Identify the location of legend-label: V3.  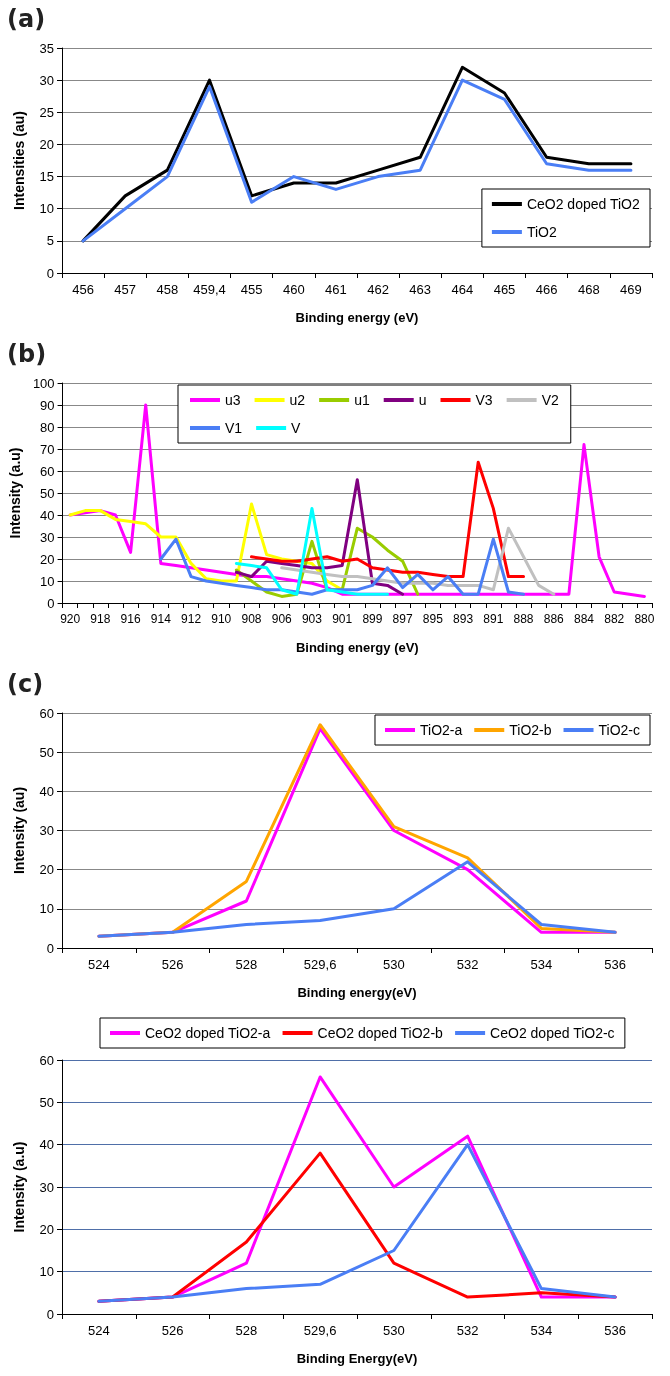
(484, 400).